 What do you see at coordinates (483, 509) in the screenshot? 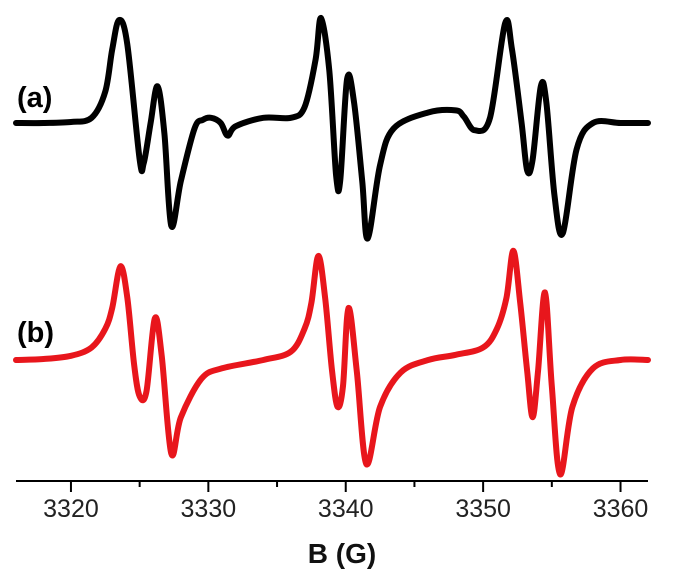
I see `x-tick-label: 3350` at bounding box center [483, 509].